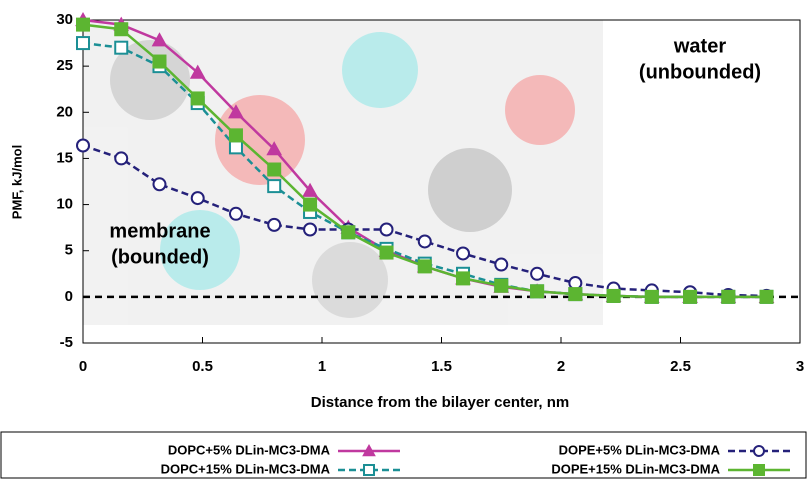 The image size is (807, 479). Describe the element at coordinates (635, 468) in the screenshot. I see `legend-label: DOPE+15% DLin-MC3-DMA` at that location.